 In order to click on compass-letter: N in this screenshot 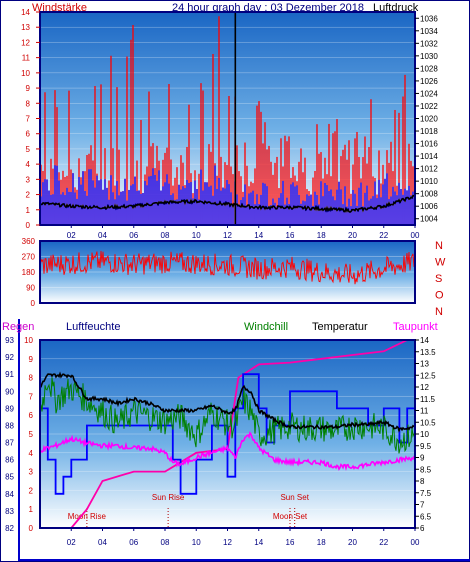, I will do `click(439, 246)`.